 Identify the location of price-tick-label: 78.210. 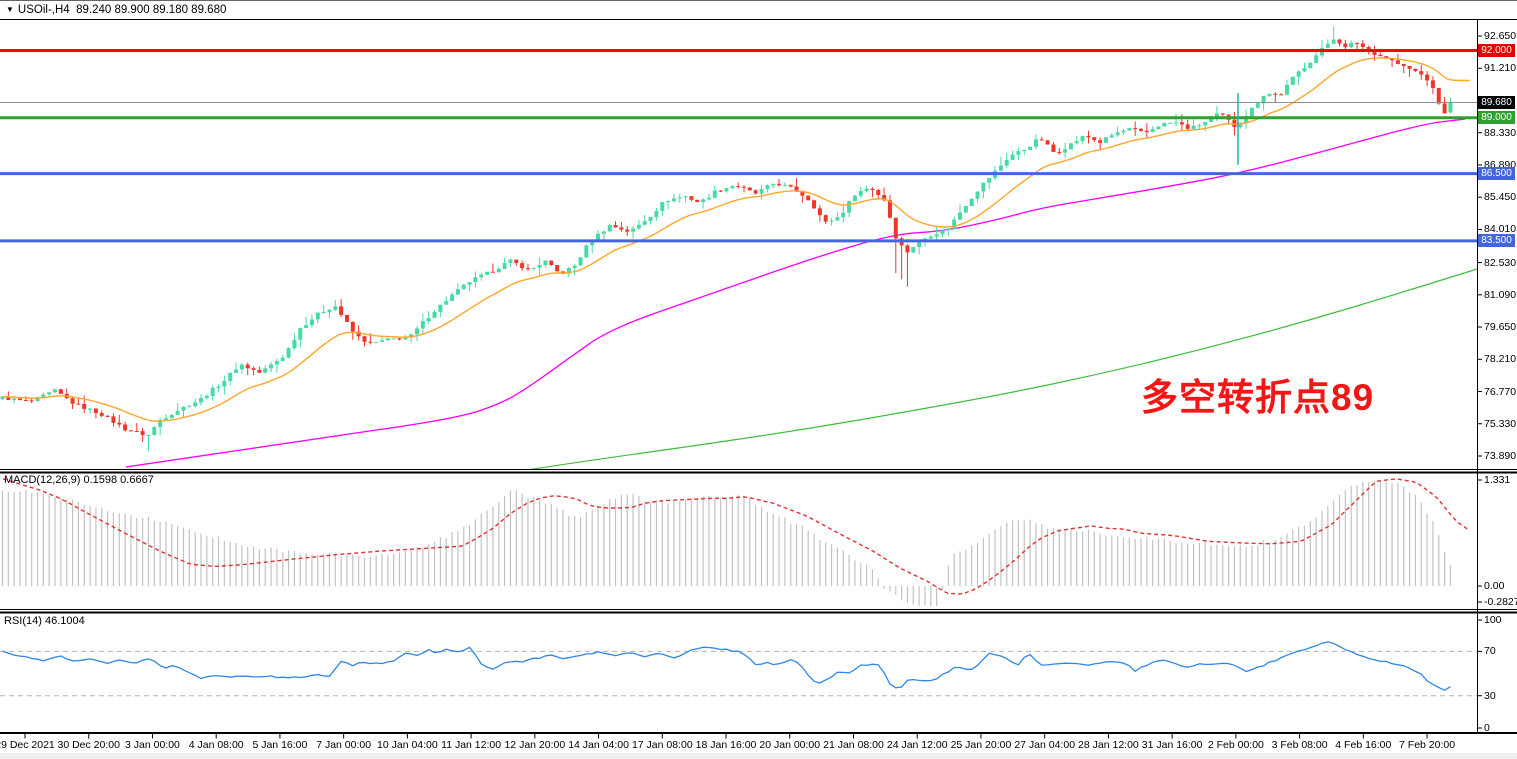
(1500, 359).